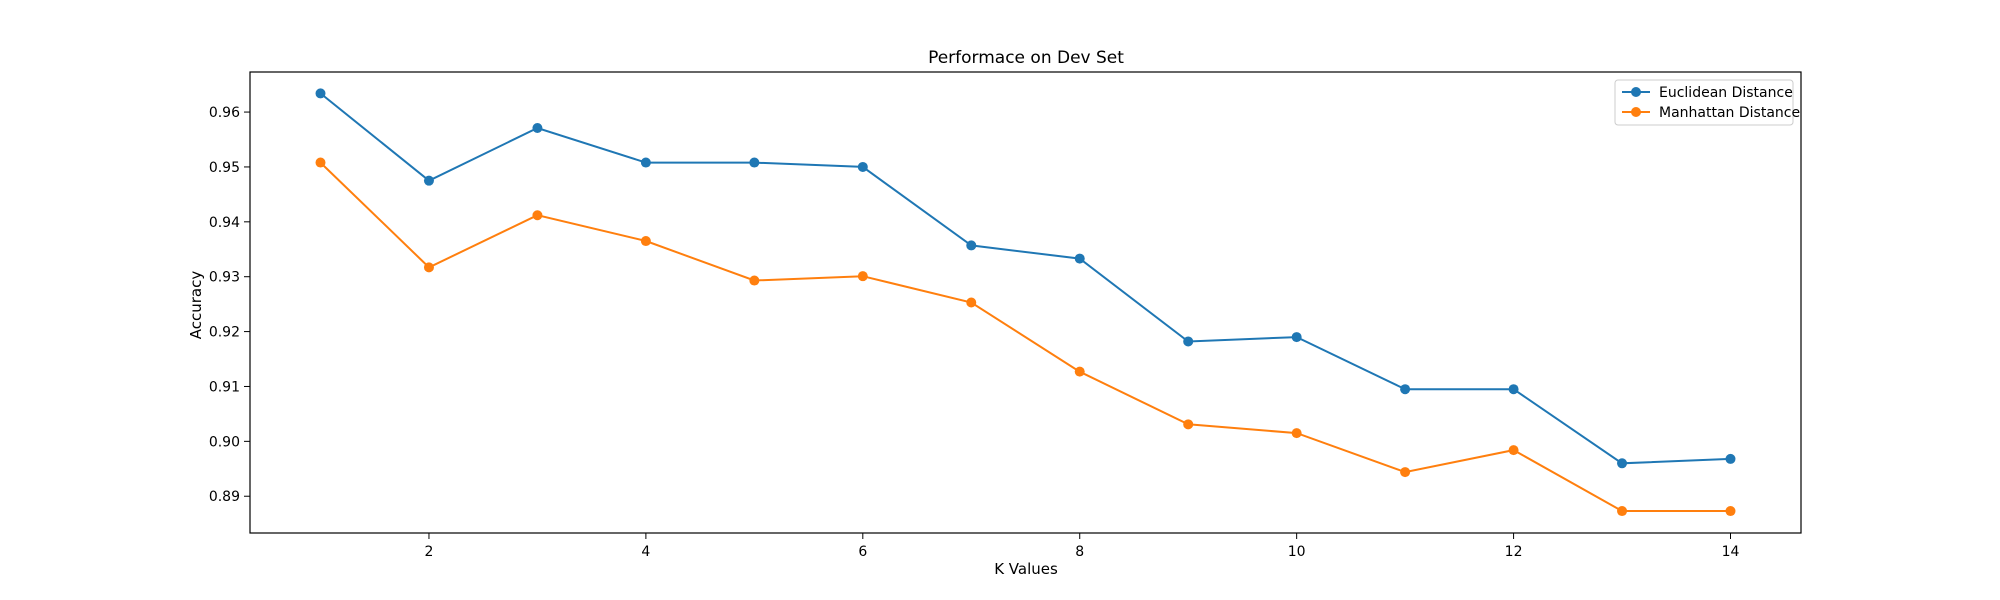  What do you see at coordinates (224, 278) in the screenshot?
I see `y-tick-label: 0.93` at bounding box center [224, 278].